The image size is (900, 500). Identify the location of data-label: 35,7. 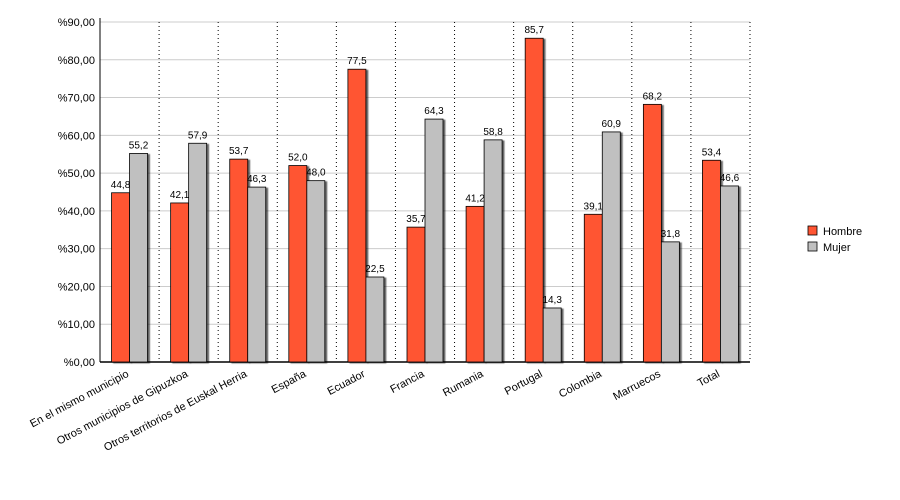
(416, 219).